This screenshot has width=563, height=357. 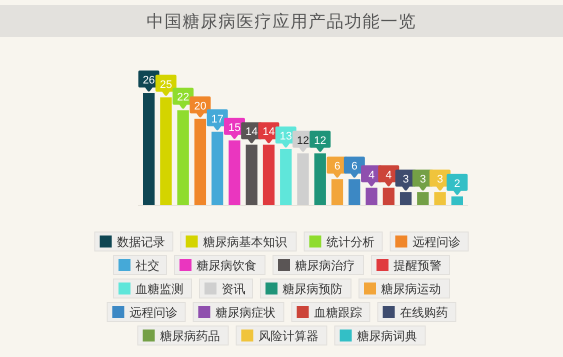 What do you see at coordinates (457, 184) in the screenshot?
I see `data-label: 2` at bounding box center [457, 184].